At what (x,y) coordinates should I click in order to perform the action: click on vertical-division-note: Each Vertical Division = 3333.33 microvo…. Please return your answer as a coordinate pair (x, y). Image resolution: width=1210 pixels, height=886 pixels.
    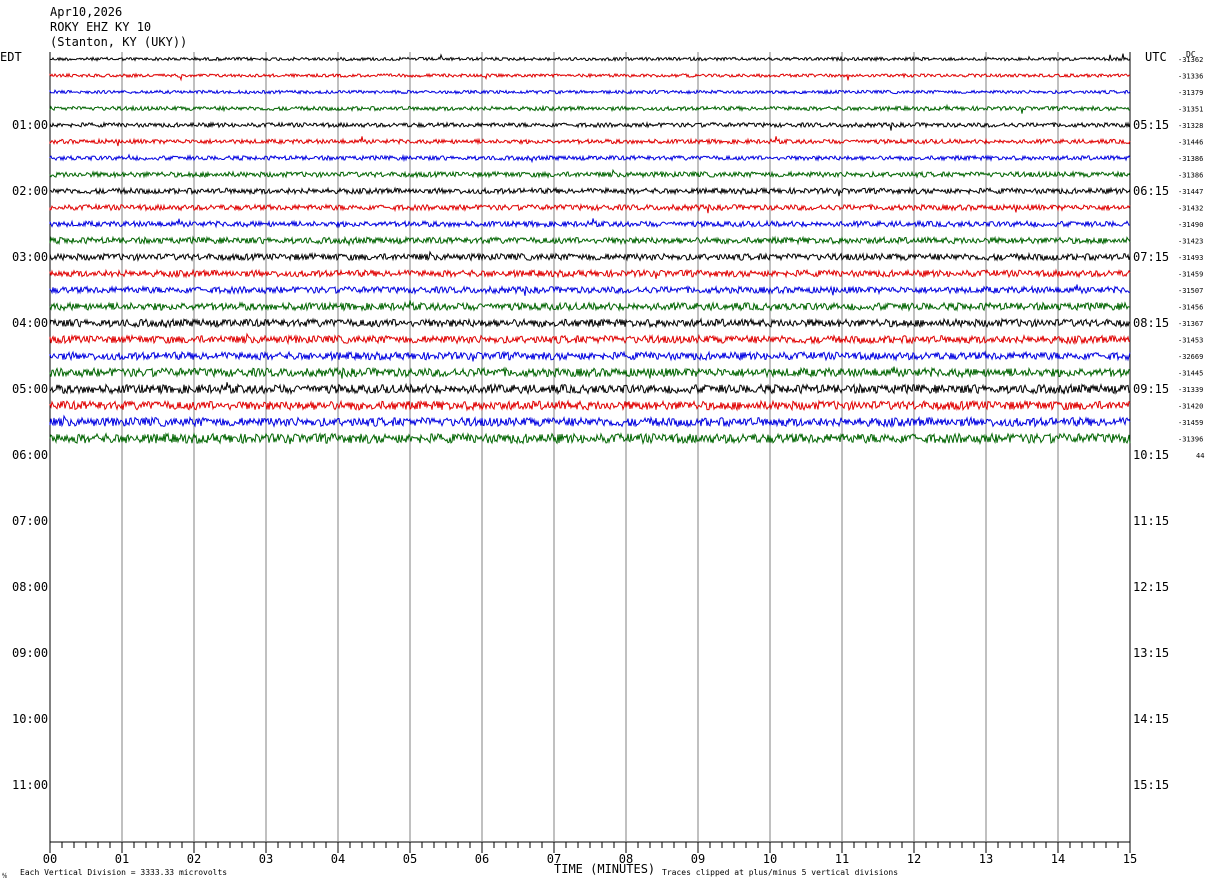
    Looking at the image, I should click on (124, 872).